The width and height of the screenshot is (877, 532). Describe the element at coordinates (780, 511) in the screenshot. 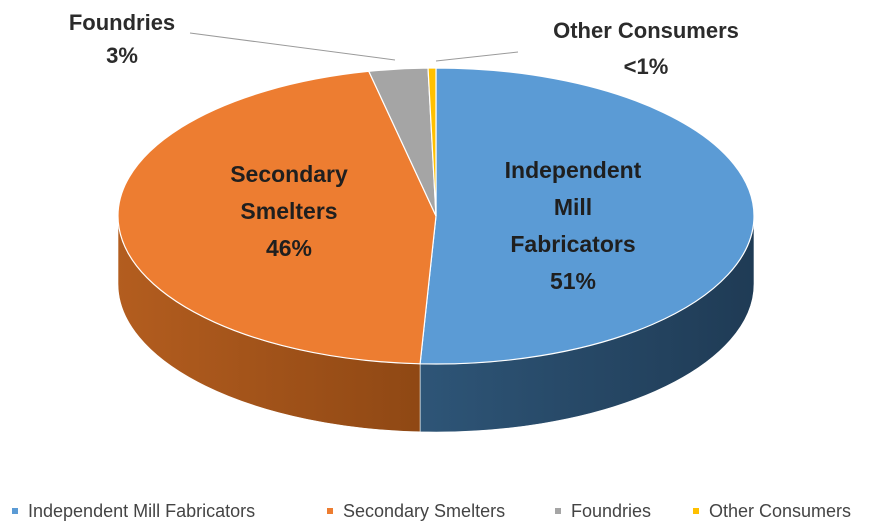

I see `legend-label-other-consumers: Other Consumers` at that location.